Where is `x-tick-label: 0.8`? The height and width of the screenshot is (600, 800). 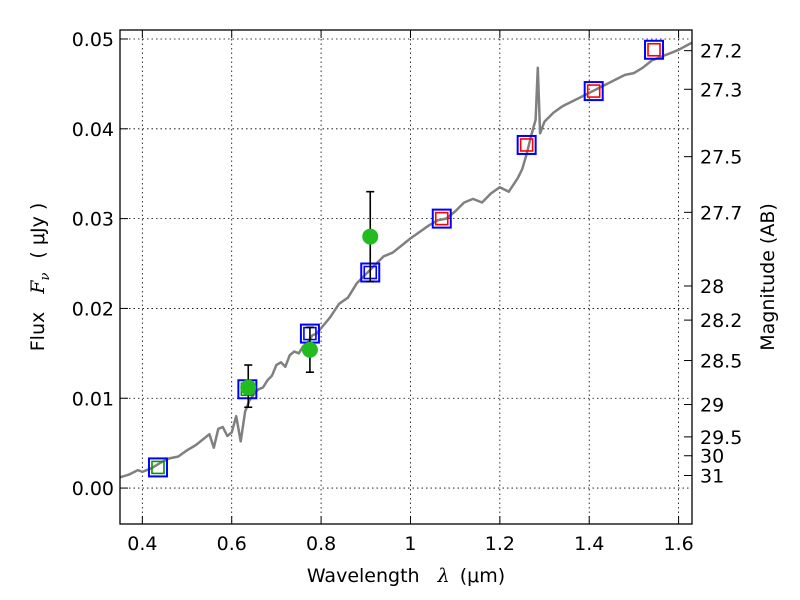
x-tick-label: 0.8 is located at coordinates (321, 544).